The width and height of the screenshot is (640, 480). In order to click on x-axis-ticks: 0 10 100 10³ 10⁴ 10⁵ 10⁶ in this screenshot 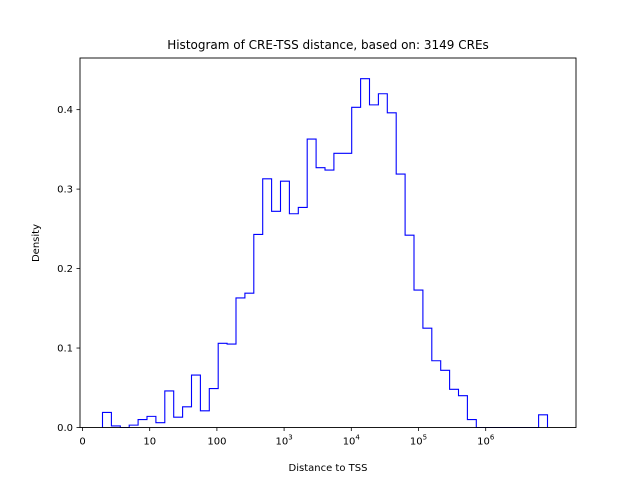, I will do `click(287, 437)`.